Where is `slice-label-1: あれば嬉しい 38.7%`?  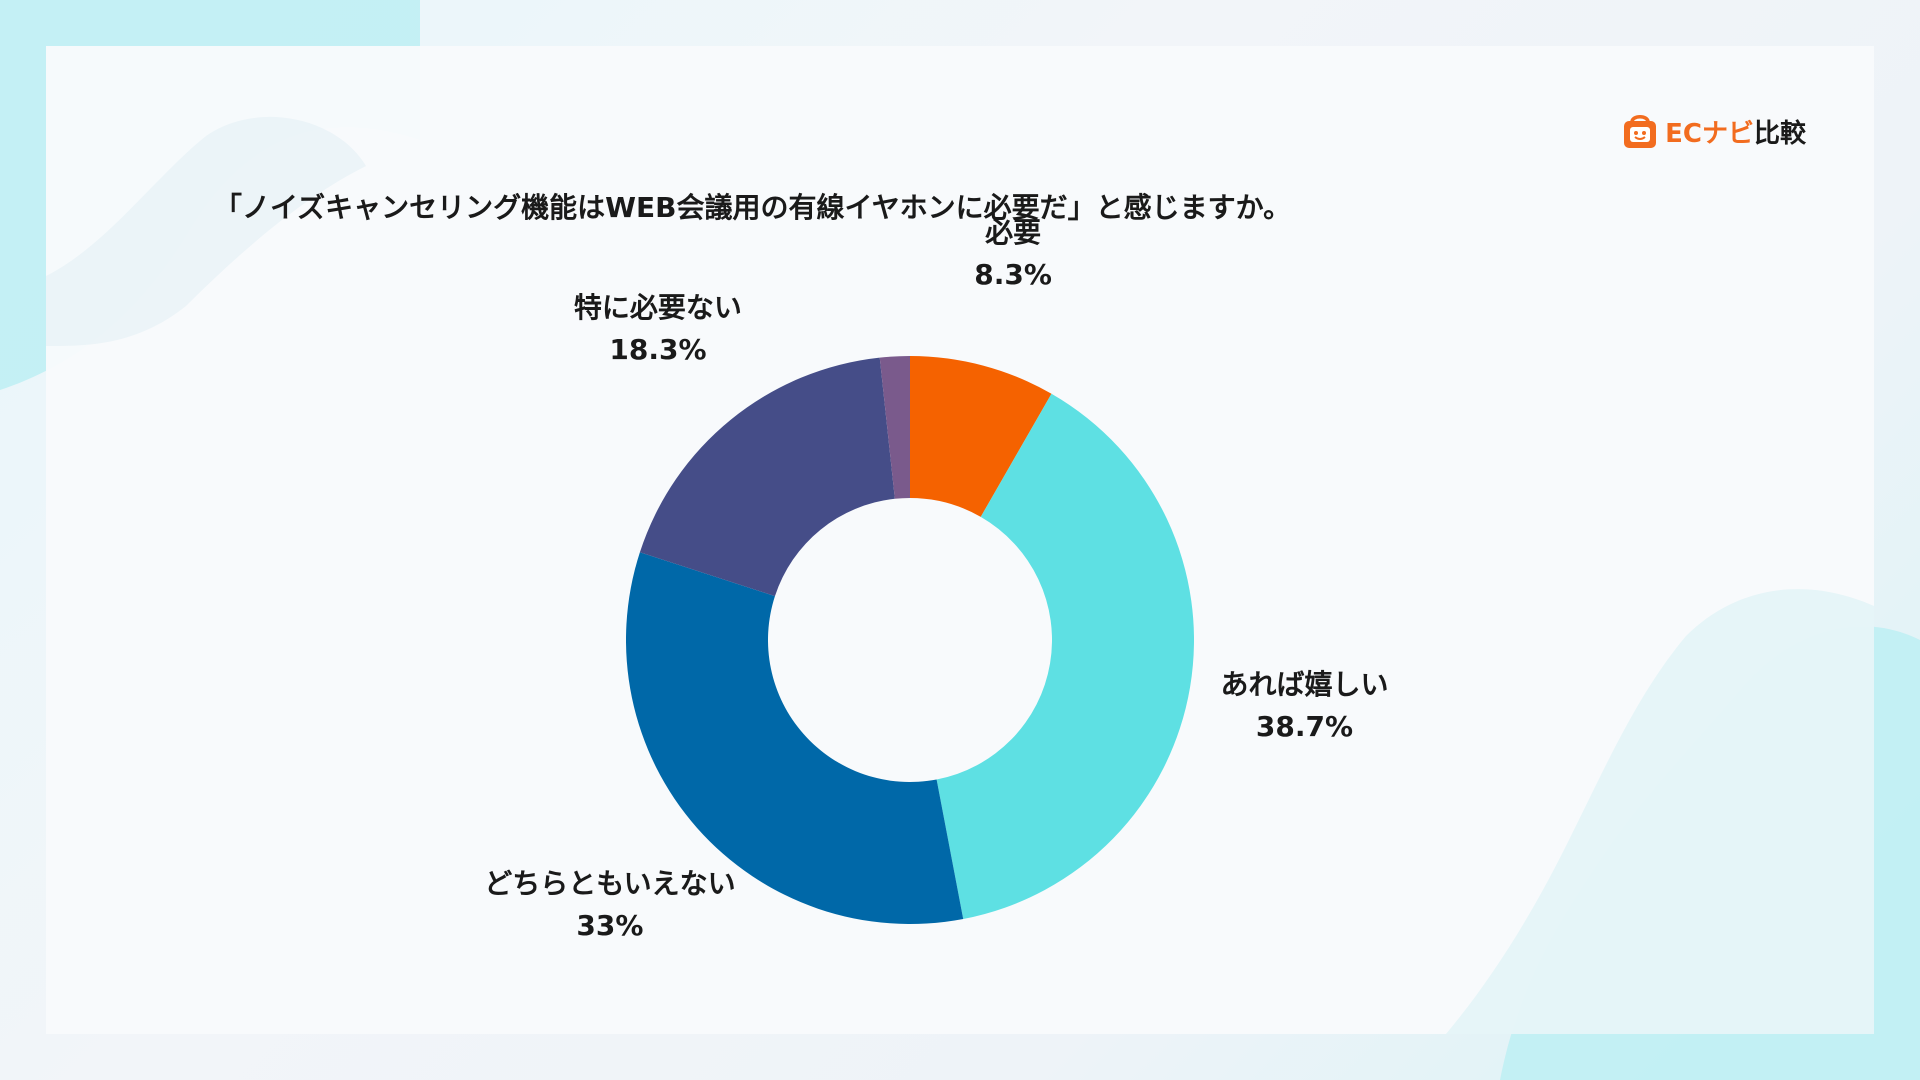
slice-label-1: あれば嬉しい 38.7% is located at coordinates (1304, 706).